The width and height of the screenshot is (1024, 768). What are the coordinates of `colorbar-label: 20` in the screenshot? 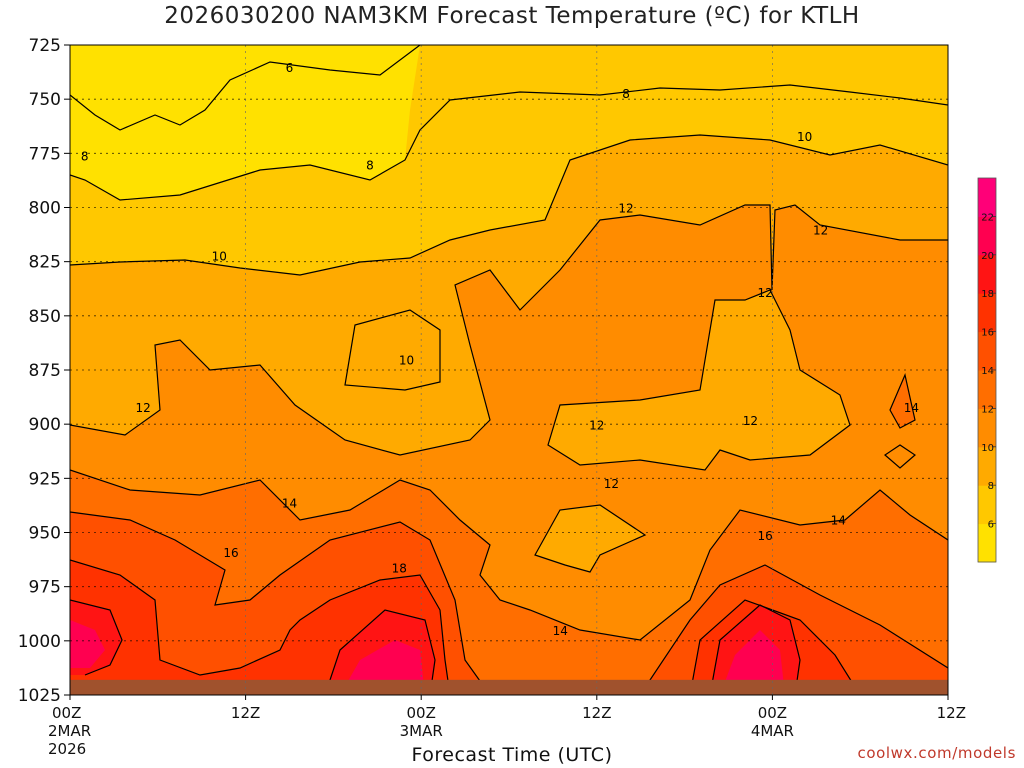 It's located at (987, 256).